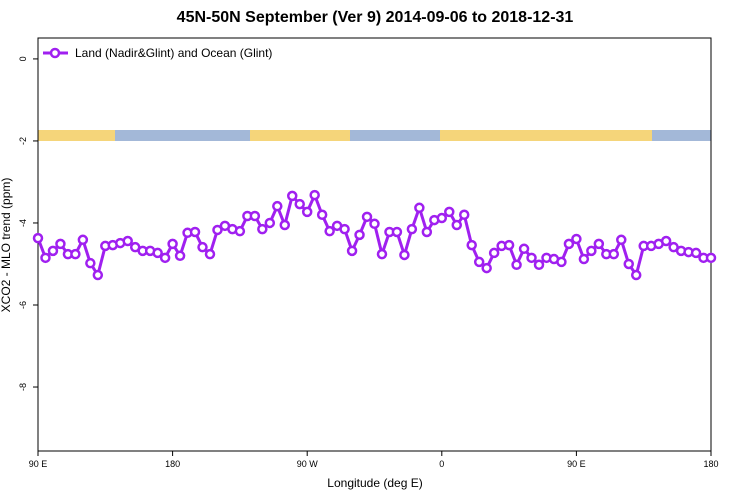  I want to click on y-tick-label: -6, so click(23, 305).